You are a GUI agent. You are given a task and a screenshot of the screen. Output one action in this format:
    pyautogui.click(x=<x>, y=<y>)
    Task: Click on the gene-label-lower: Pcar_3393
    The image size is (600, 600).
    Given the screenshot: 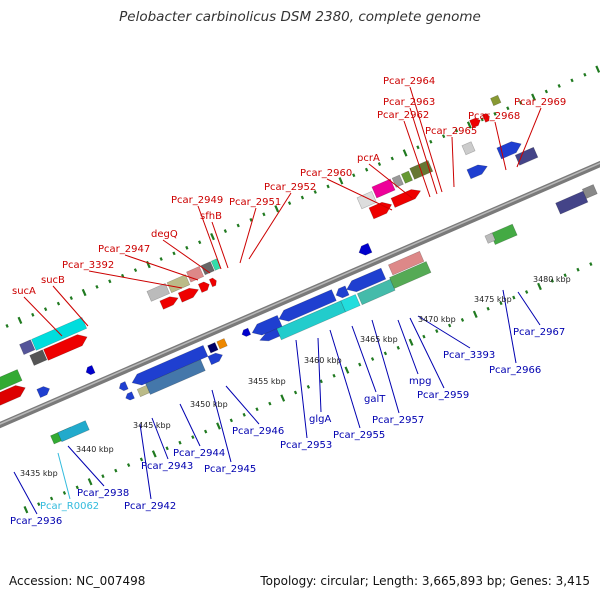 What is the action you would take?
    pyautogui.click(x=469, y=355)
    